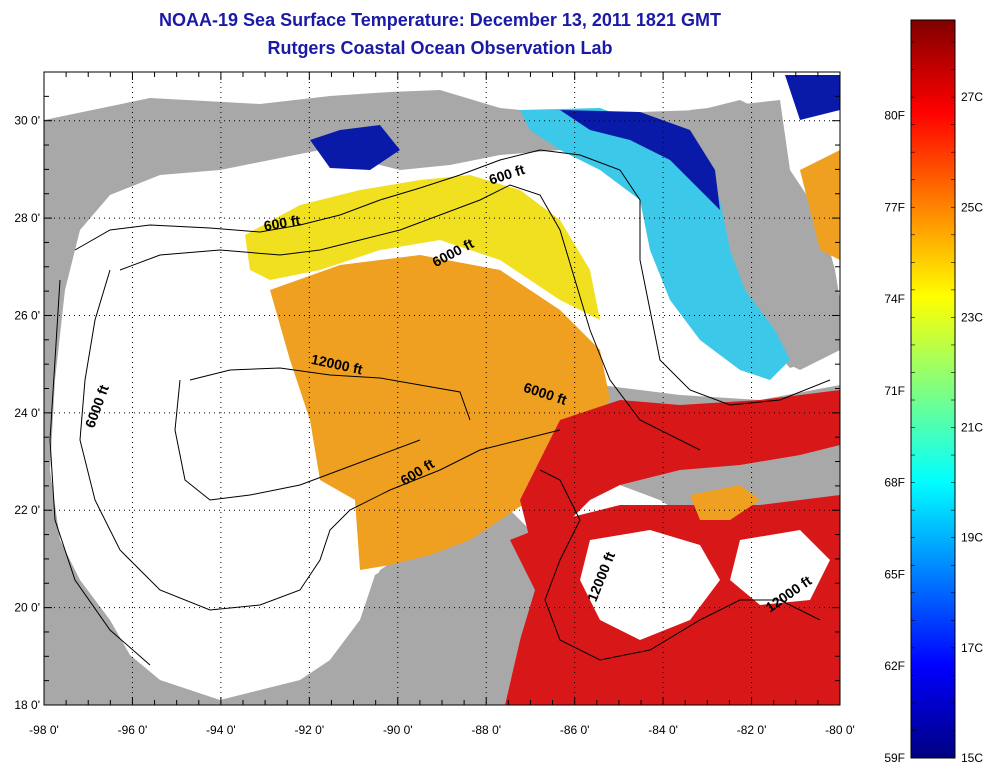 The height and width of the screenshot is (770, 992). What do you see at coordinates (972, 428) in the screenshot?
I see `colorbar-c-label: 21C` at bounding box center [972, 428].